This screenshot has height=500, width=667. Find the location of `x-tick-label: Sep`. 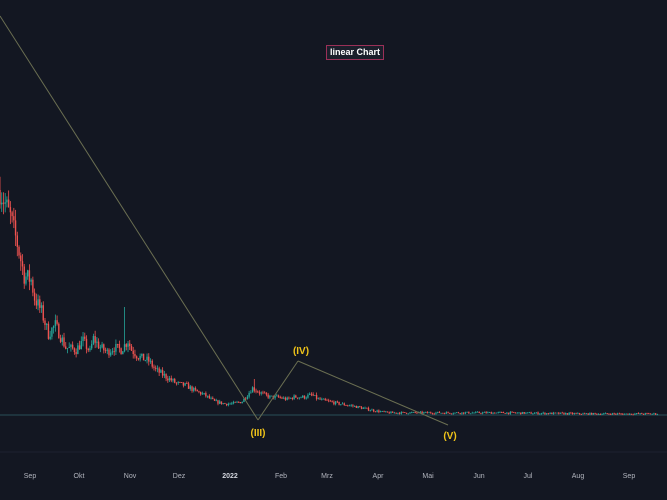

x-tick-label: Sep is located at coordinates (30, 476).